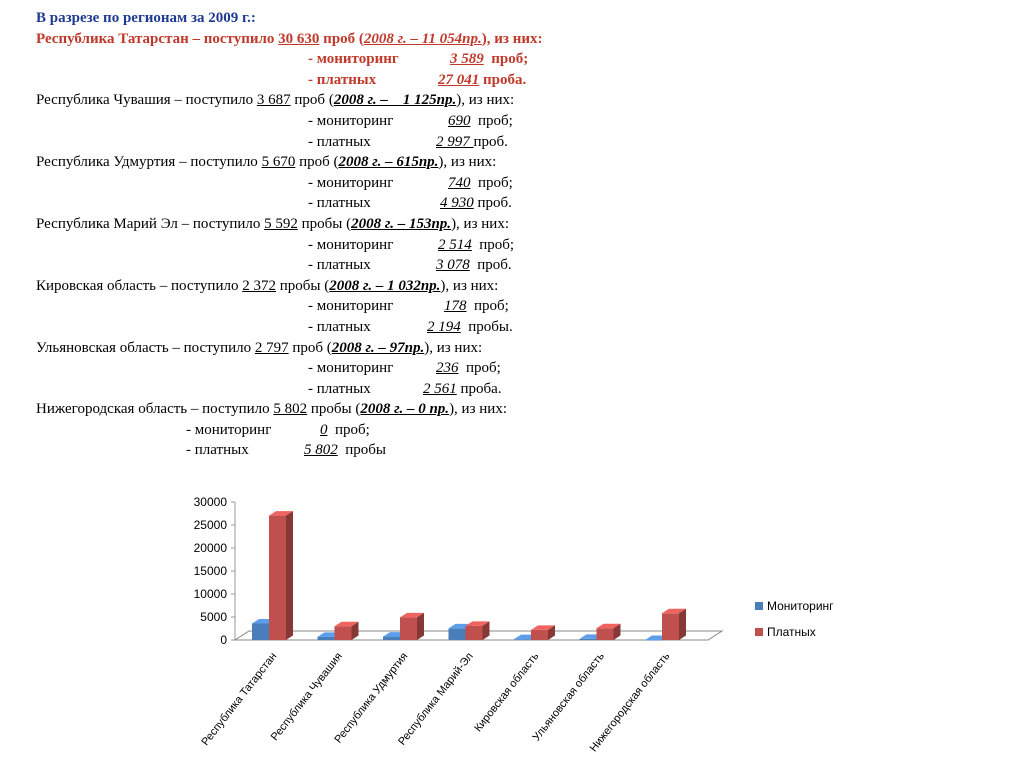 This screenshot has width=1024, height=768. Describe the element at coordinates (455, 306) in the screenshot. I see `monitoring-value: 178` at that location.